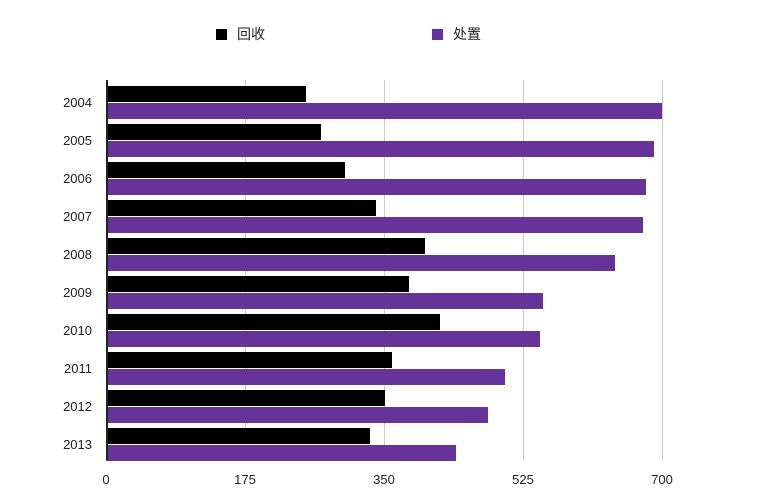 This screenshot has height=504, width=771. What do you see at coordinates (77, 254) in the screenshot?
I see `category-label: 2008` at bounding box center [77, 254].